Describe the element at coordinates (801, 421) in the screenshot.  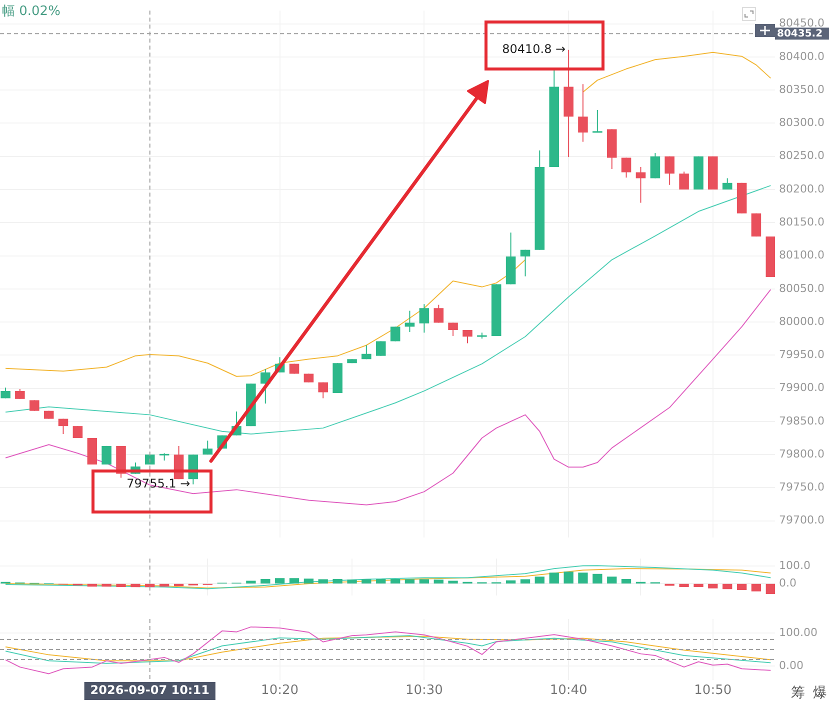
I see `y-tick-label: 79850.0` at that location.